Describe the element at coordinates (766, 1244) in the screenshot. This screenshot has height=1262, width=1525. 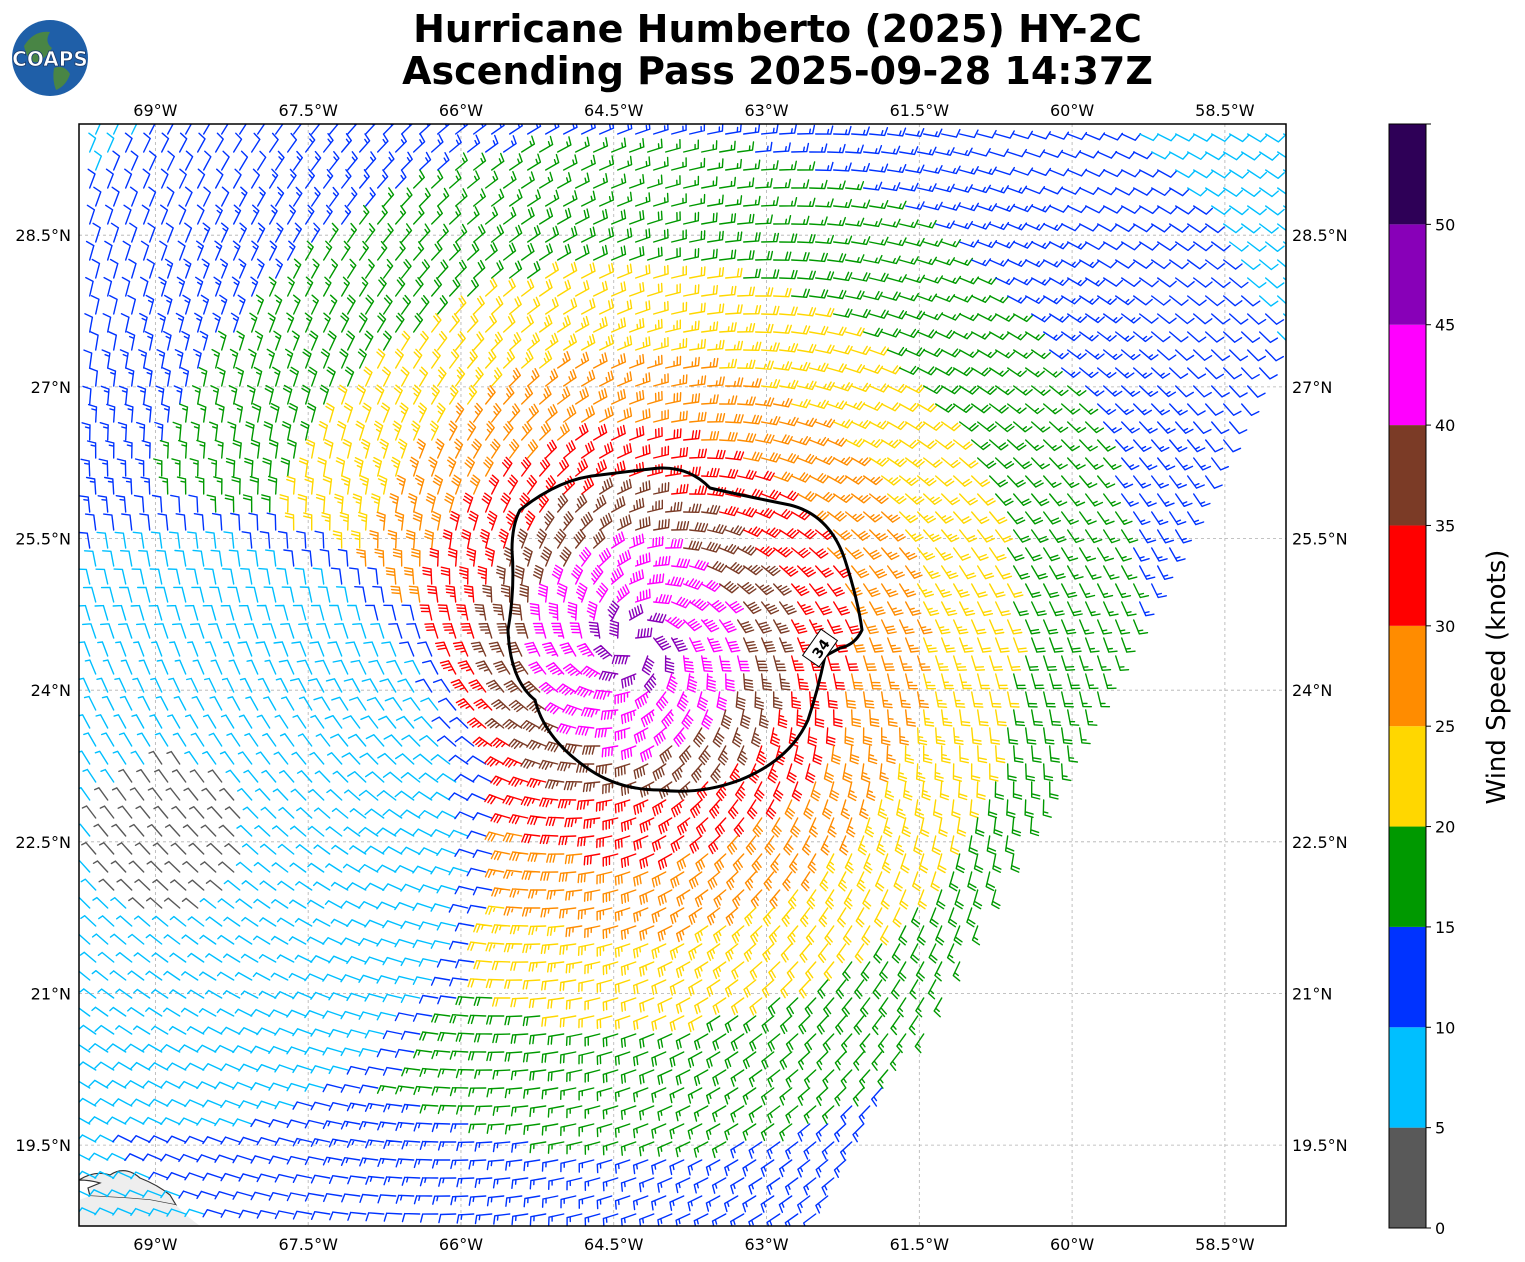
I see `lon-tick-label-bottom: 63°W` at that location.